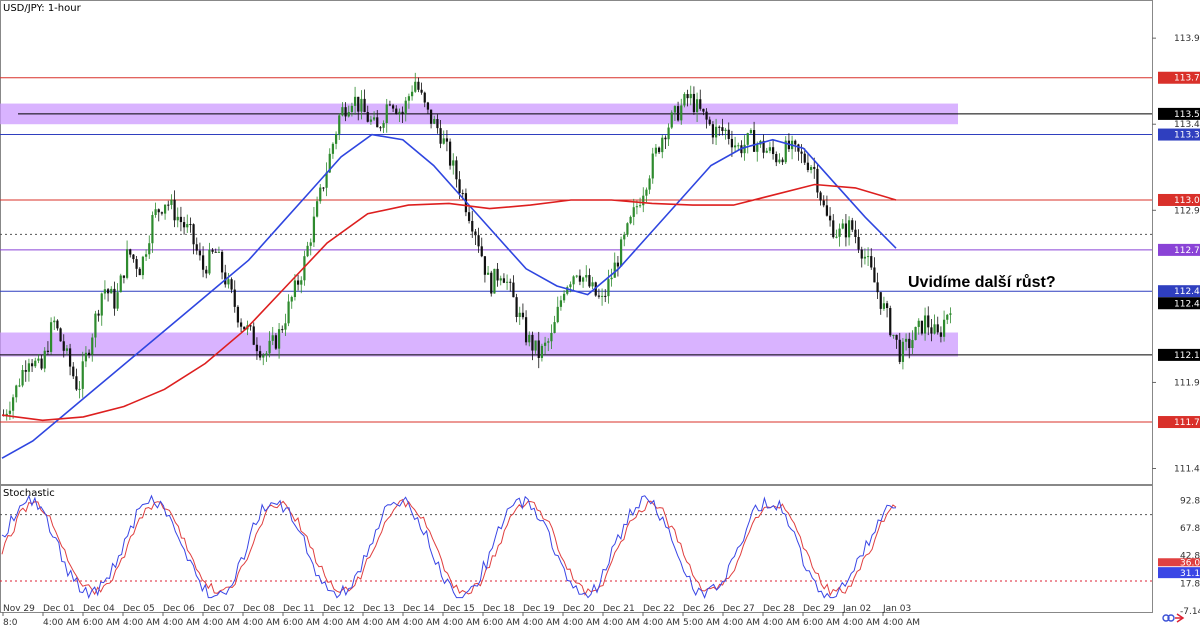 This screenshot has width=1200, height=628. What do you see at coordinates (499, 609) in the screenshot?
I see `date-label: Dec 18` at bounding box center [499, 609].